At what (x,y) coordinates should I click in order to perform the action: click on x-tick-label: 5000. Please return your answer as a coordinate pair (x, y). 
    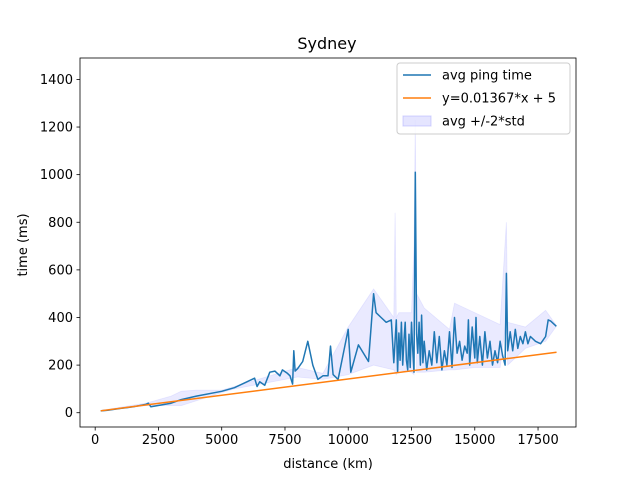
    Looking at the image, I should click on (221, 440).